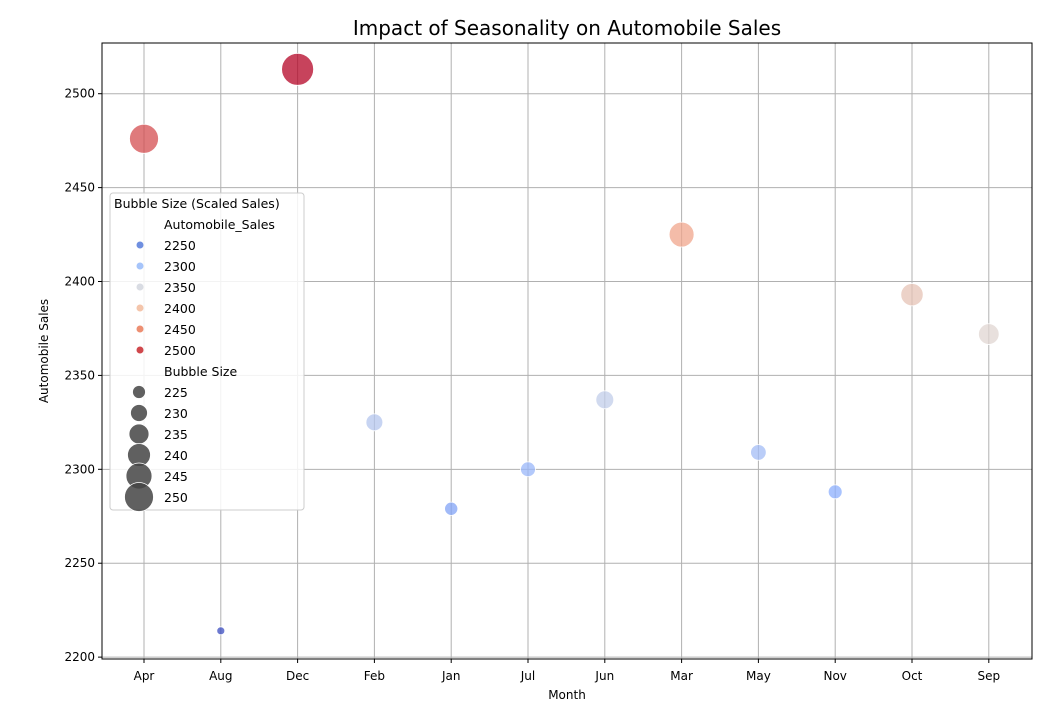 The height and width of the screenshot is (723, 1064). Describe the element at coordinates (176, 476) in the screenshot. I see `legend-size-label: 245` at that location.